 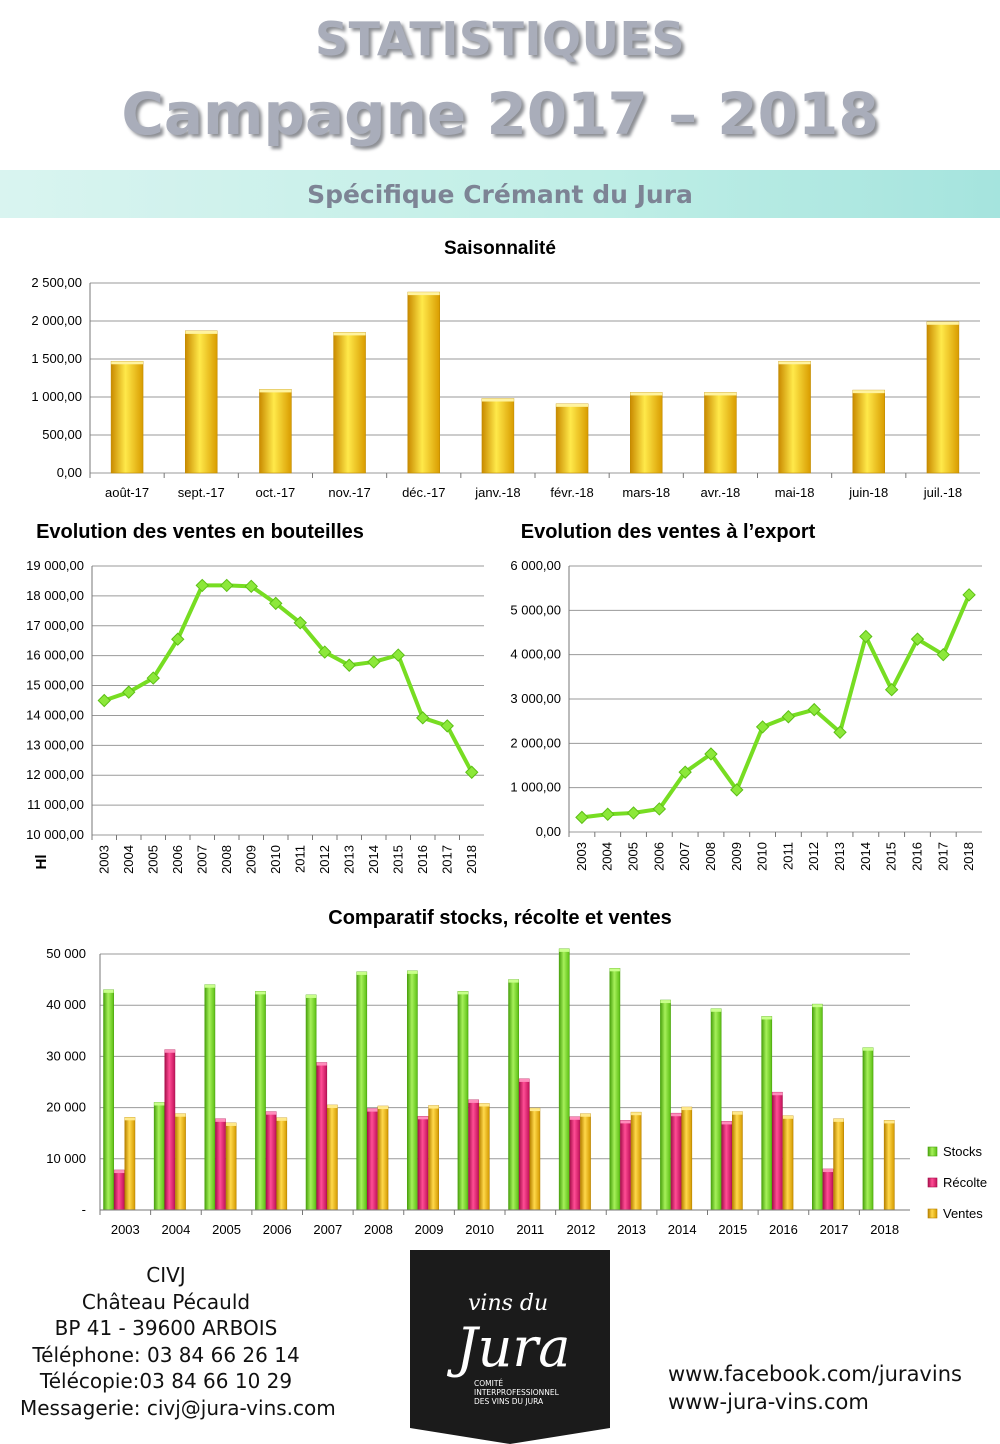 I want to click on x-tick-label: 2014, so click(x=373, y=859).